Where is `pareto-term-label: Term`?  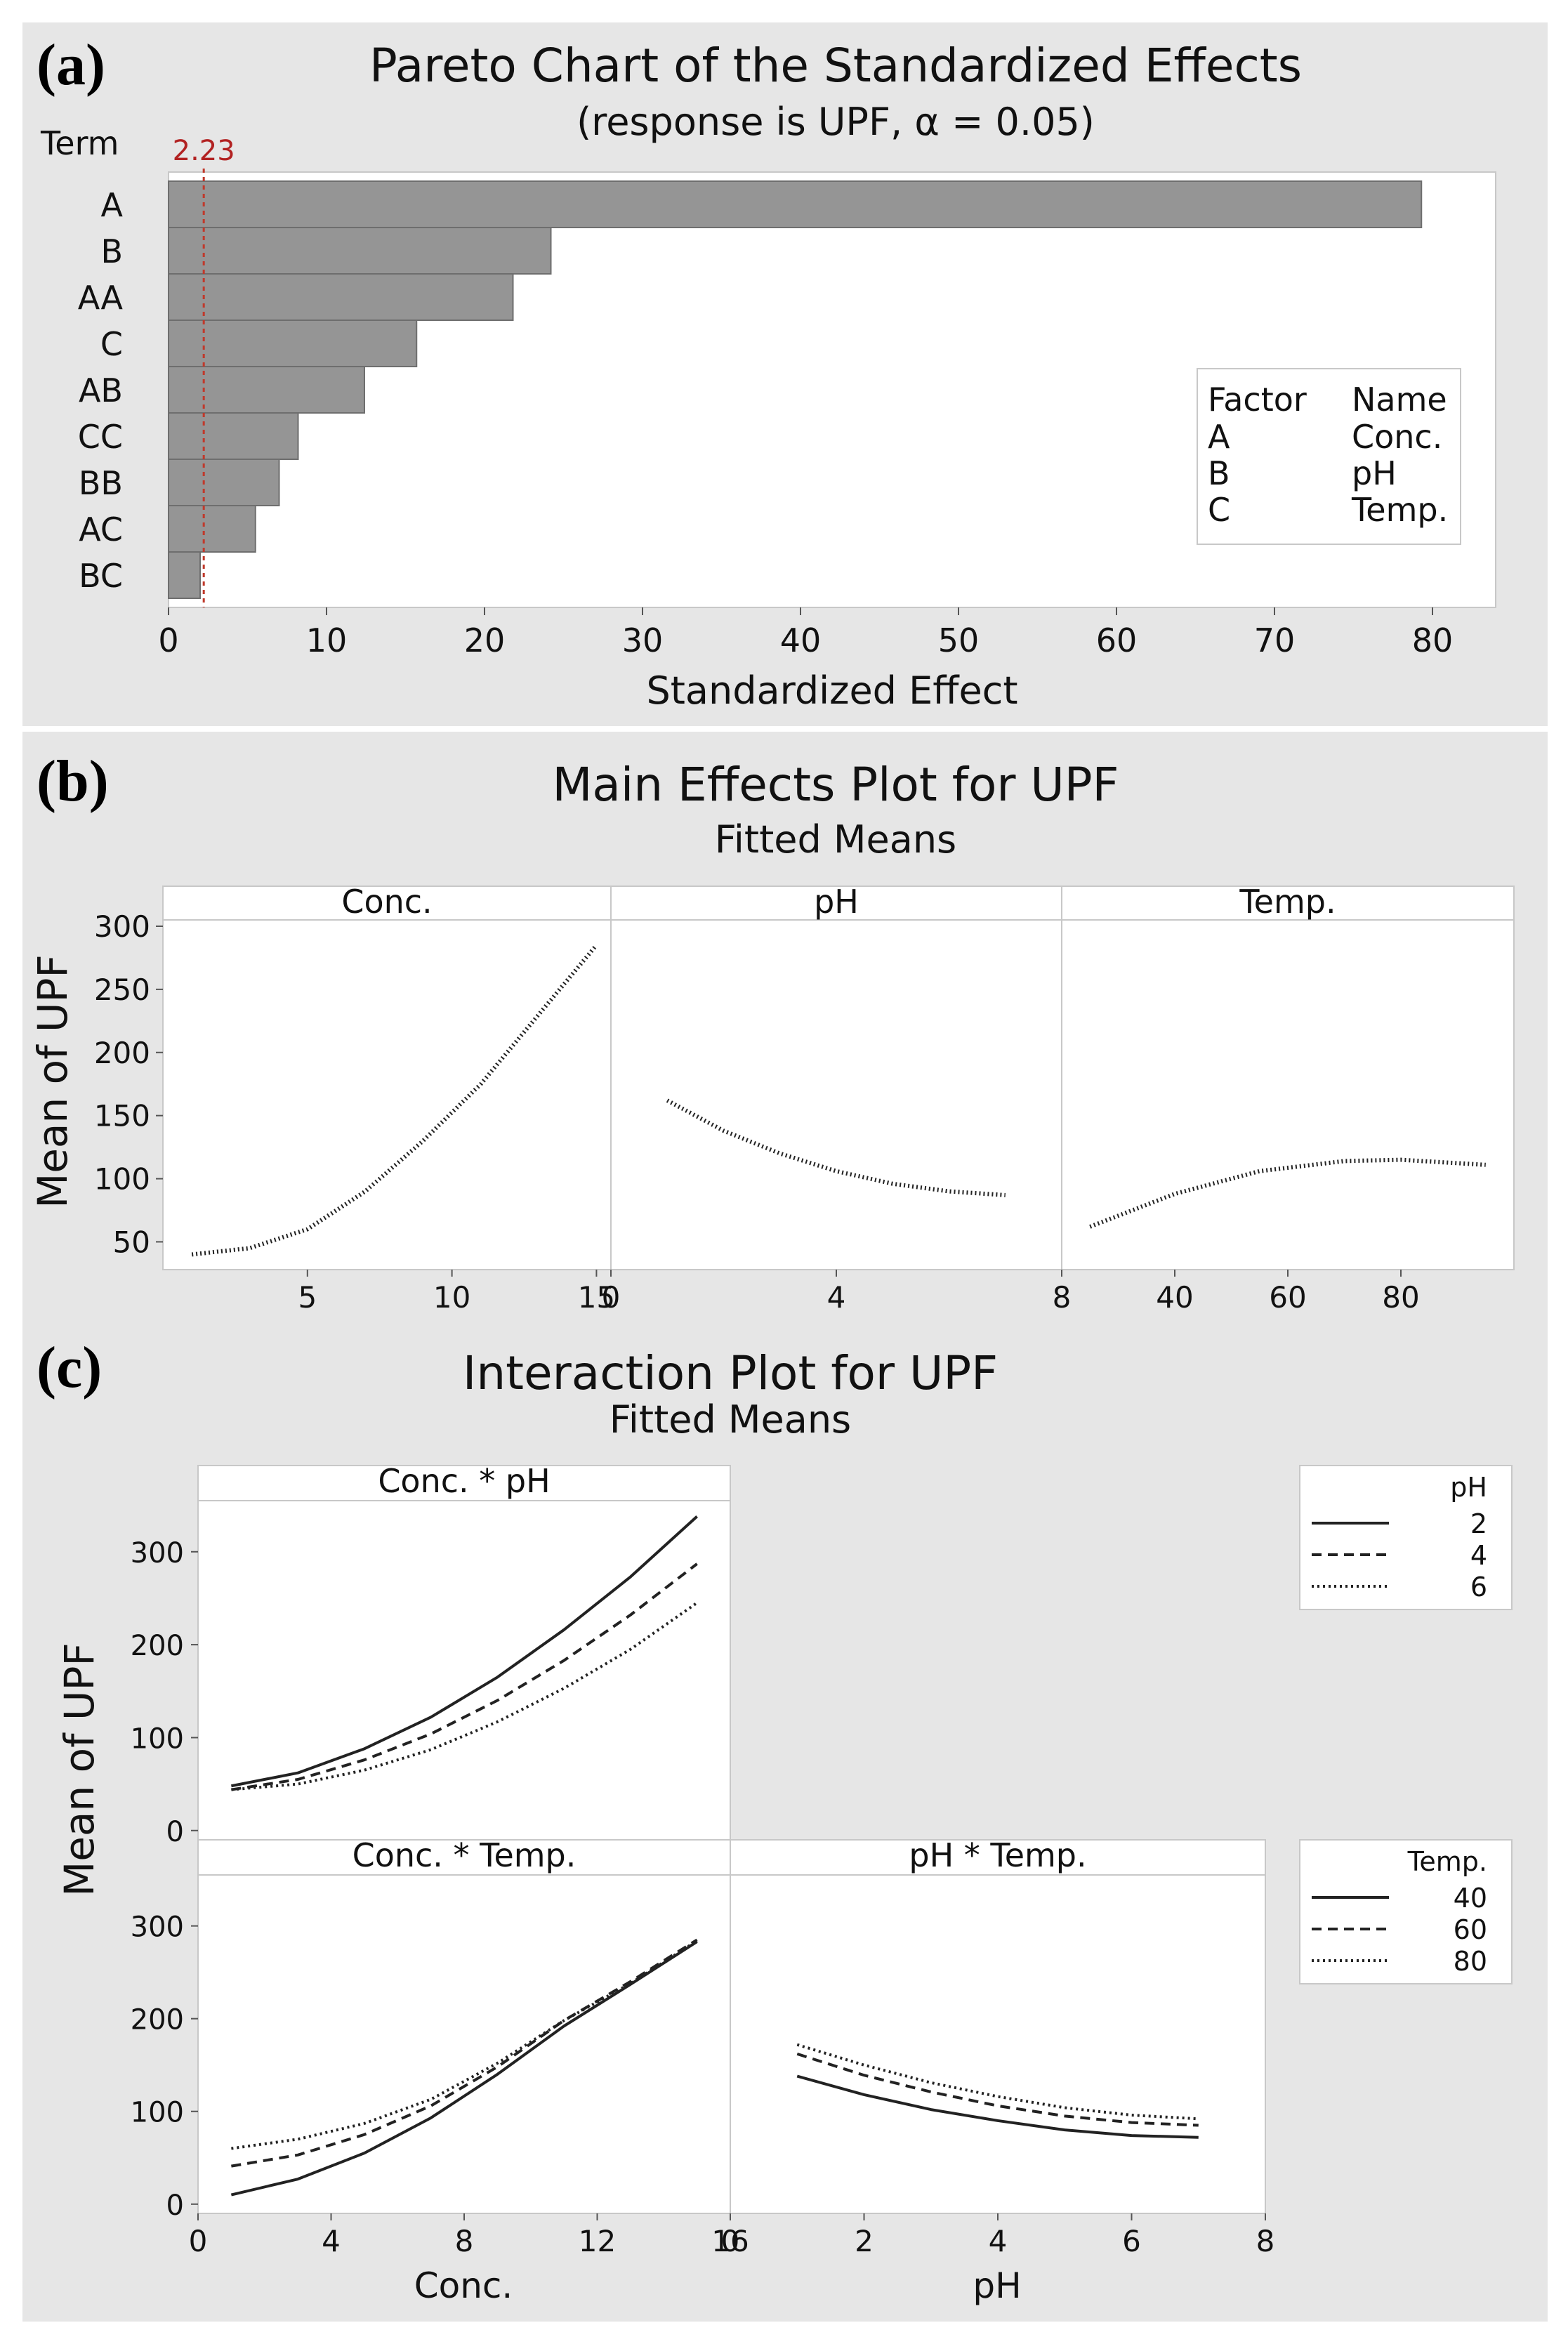
pareto-term-label: Term is located at coordinates (79, 143).